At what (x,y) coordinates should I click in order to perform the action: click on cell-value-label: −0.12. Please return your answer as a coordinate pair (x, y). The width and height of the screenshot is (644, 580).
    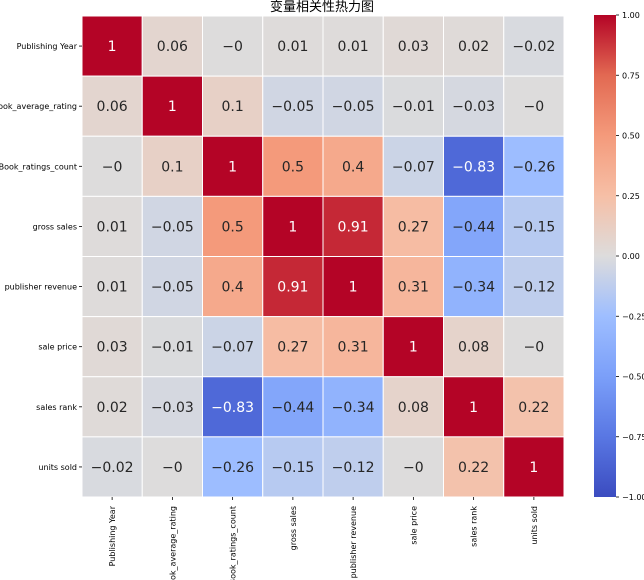
    Looking at the image, I should click on (353, 468).